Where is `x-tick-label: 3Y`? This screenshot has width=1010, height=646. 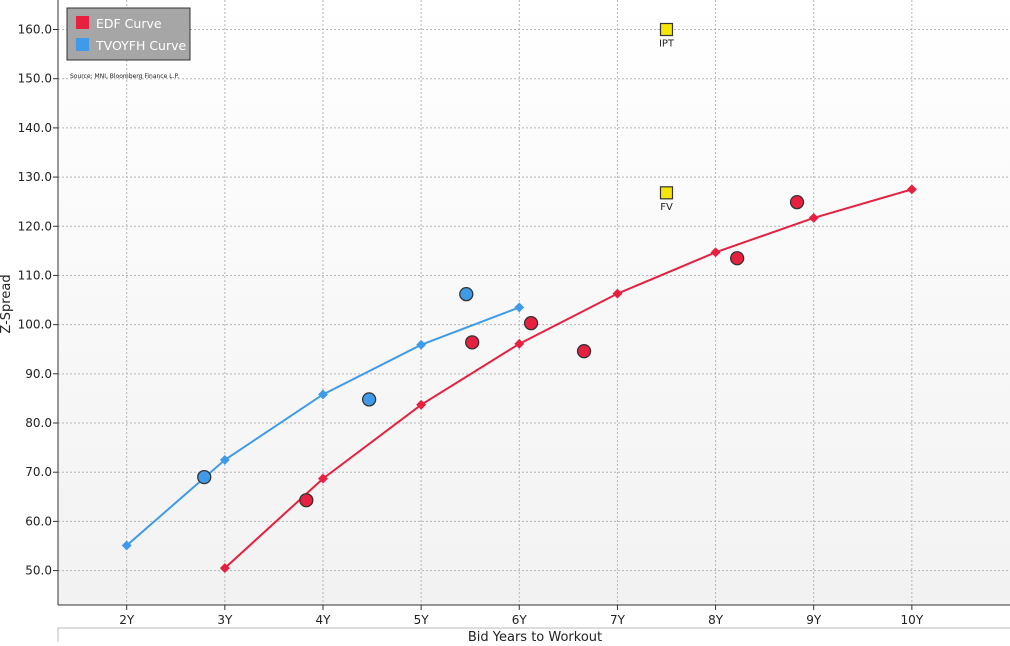 x-tick-label: 3Y is located at coordinates (225, 620).